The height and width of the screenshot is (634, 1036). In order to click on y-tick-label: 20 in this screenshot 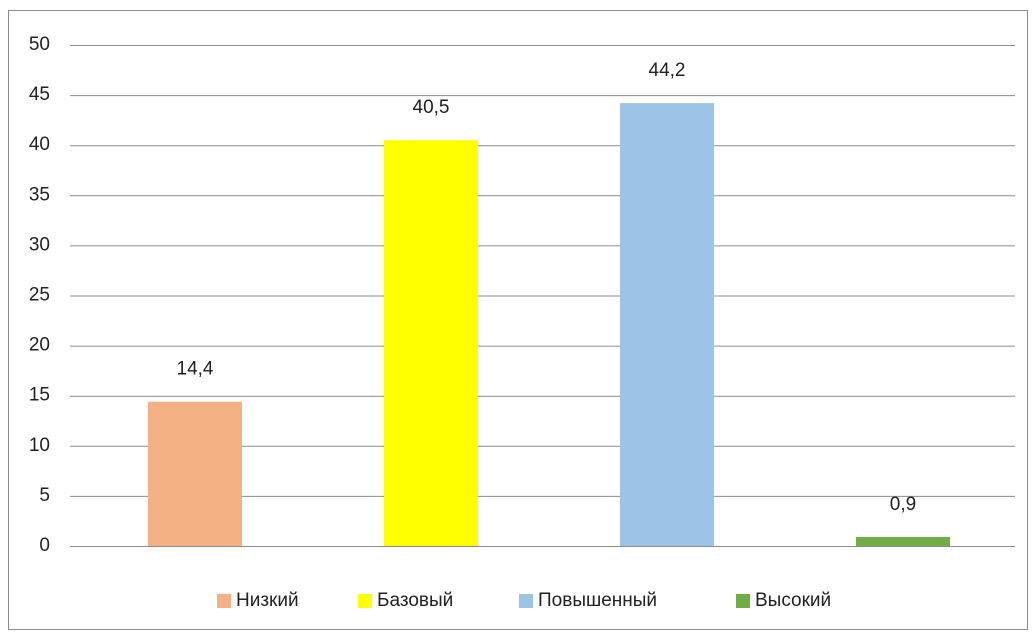, I will do `click(39, 345)`.